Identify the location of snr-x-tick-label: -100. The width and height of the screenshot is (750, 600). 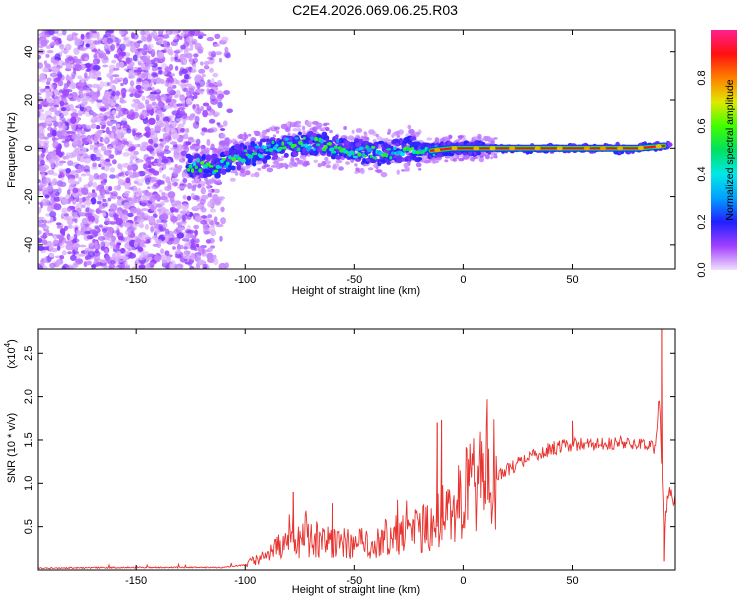
(245, 581).